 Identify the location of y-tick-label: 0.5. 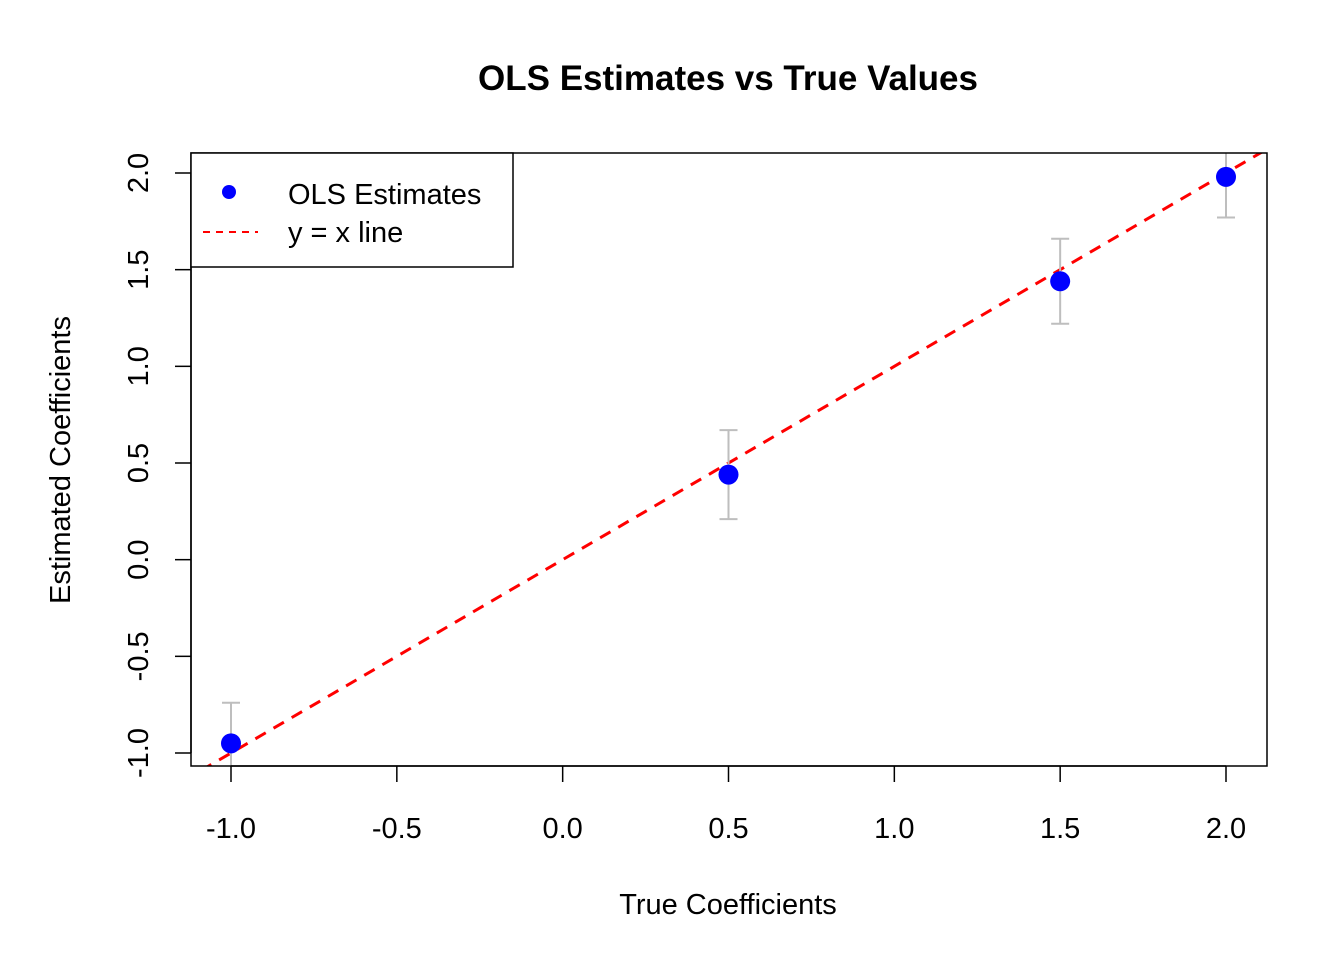
(139, 463).